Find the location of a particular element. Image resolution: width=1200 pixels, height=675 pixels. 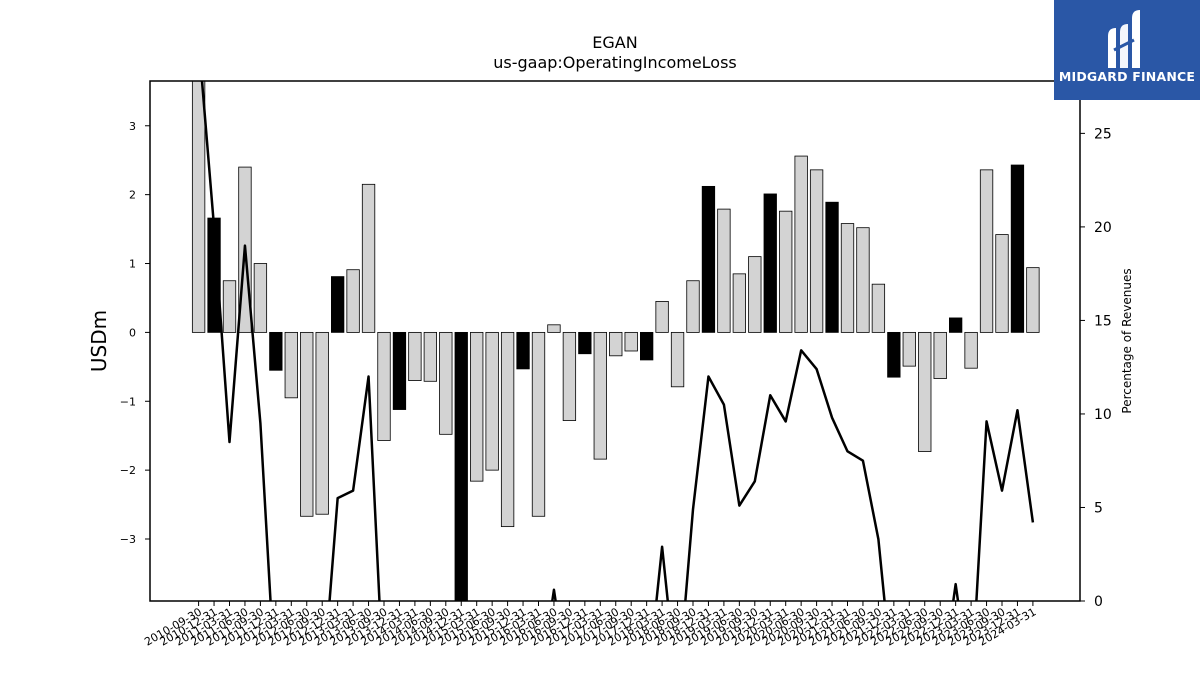

y2-tick-label: 15 is located at coordinates (1103, 321).